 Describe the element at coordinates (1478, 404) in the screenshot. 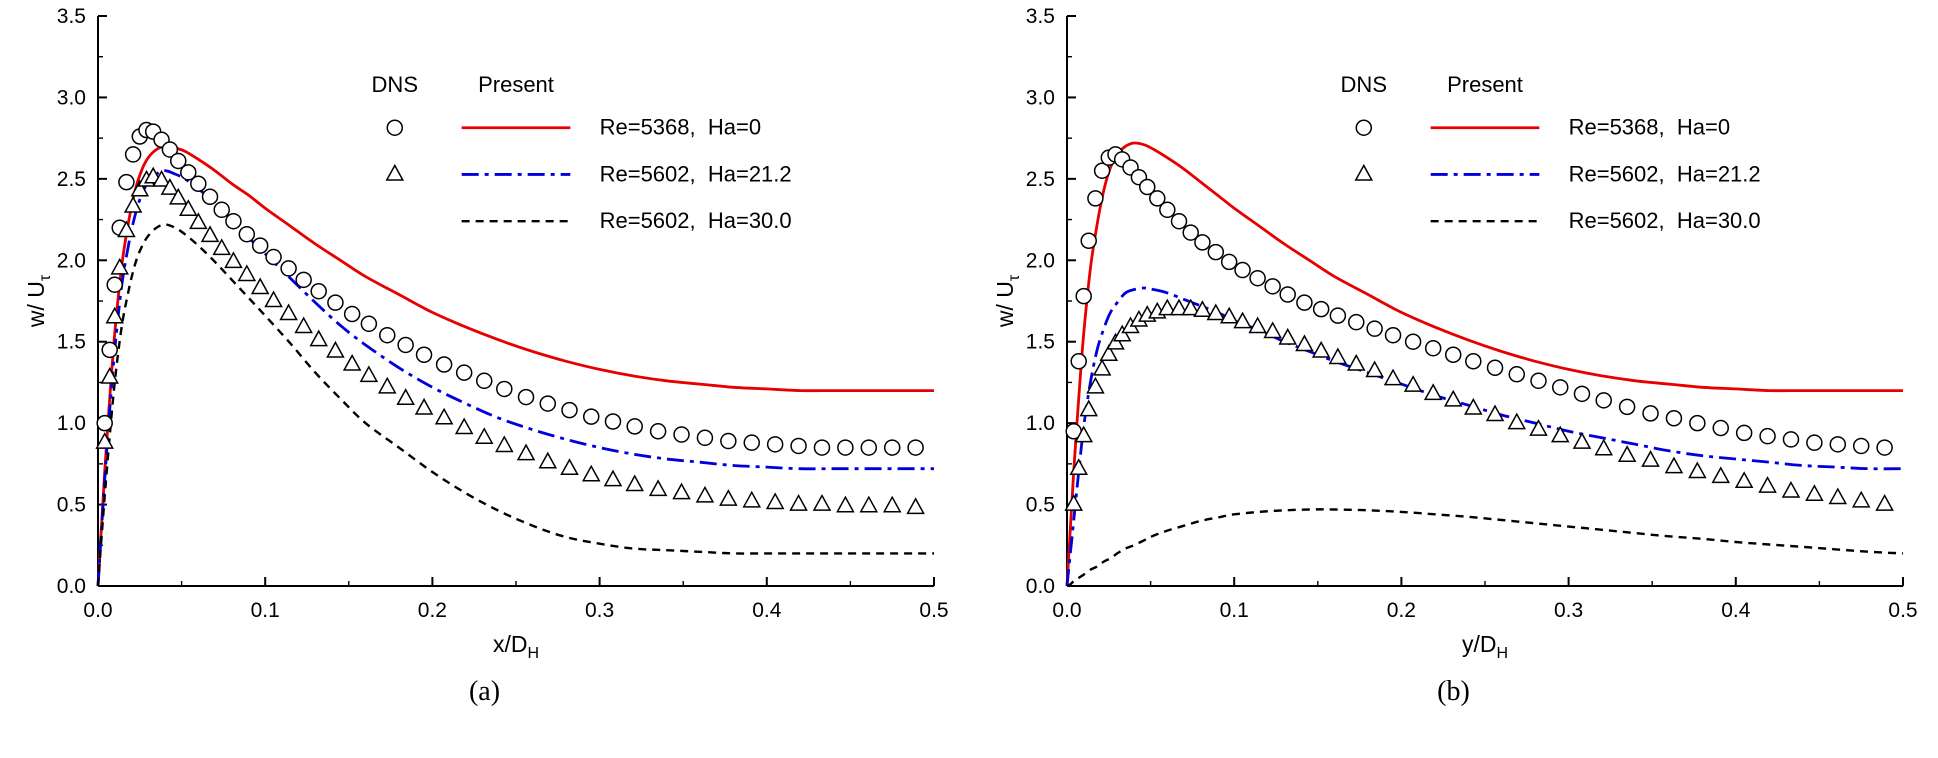

I see `series-markers-dns-re5602-ha21.2` at that location.